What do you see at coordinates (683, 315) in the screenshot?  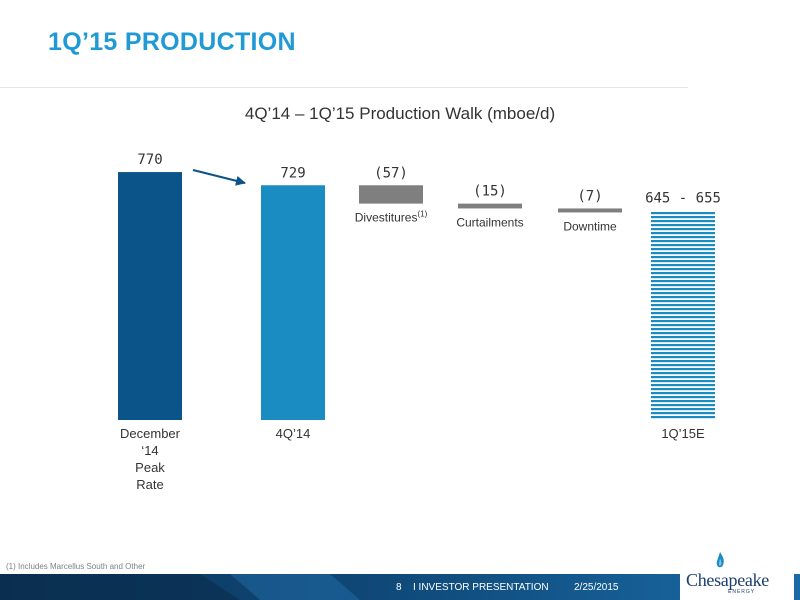 I see `bar-1q15e` at bounding box center [683, 315].